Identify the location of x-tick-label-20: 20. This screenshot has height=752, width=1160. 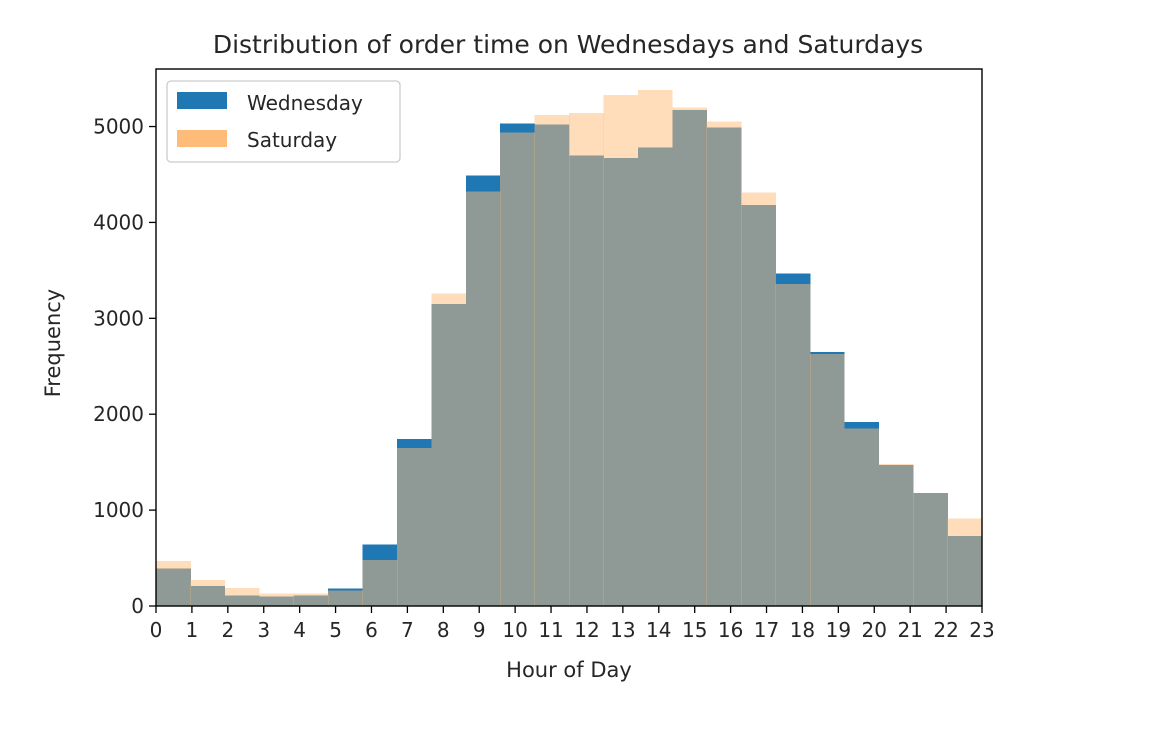
(874, 630).